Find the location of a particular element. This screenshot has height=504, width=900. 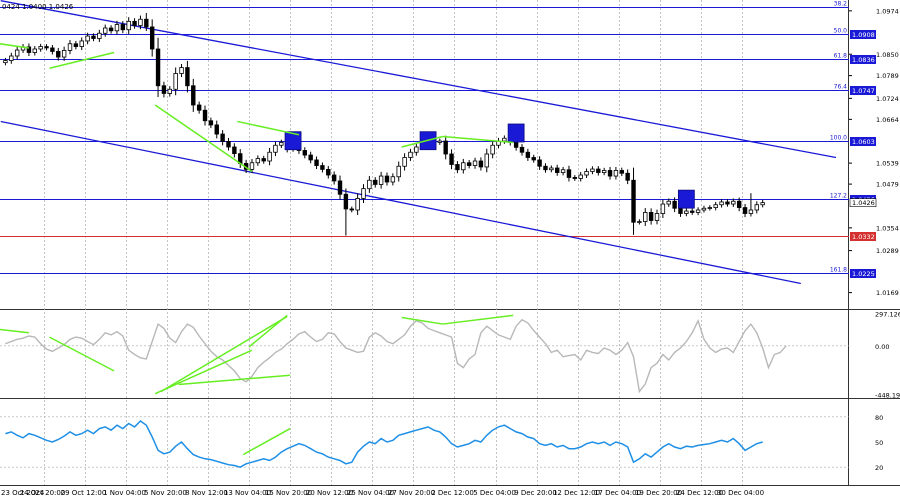

price-tick-label: 1.0169 is located at coordinates (887, 293).